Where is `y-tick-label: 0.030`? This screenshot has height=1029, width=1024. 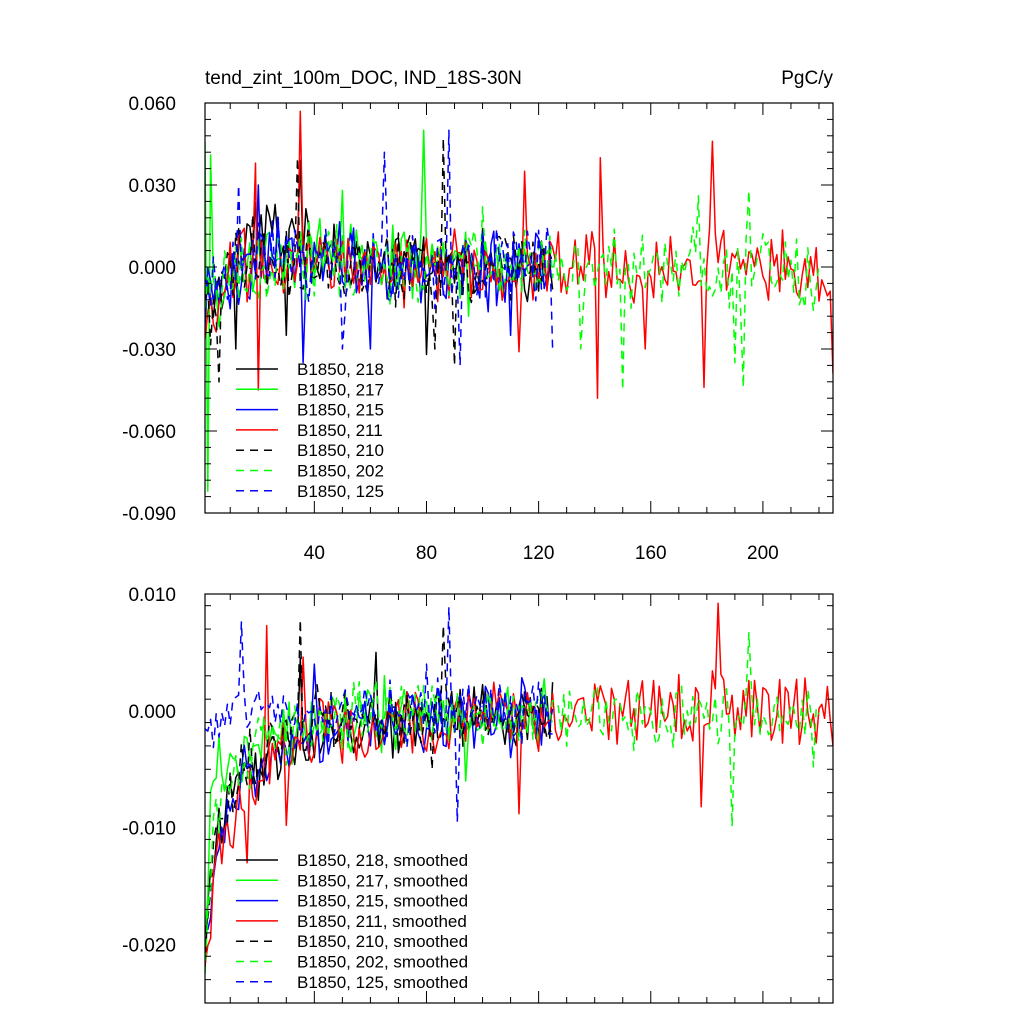 y-tick-label: 0.030 is located at coordinates (152, 186).